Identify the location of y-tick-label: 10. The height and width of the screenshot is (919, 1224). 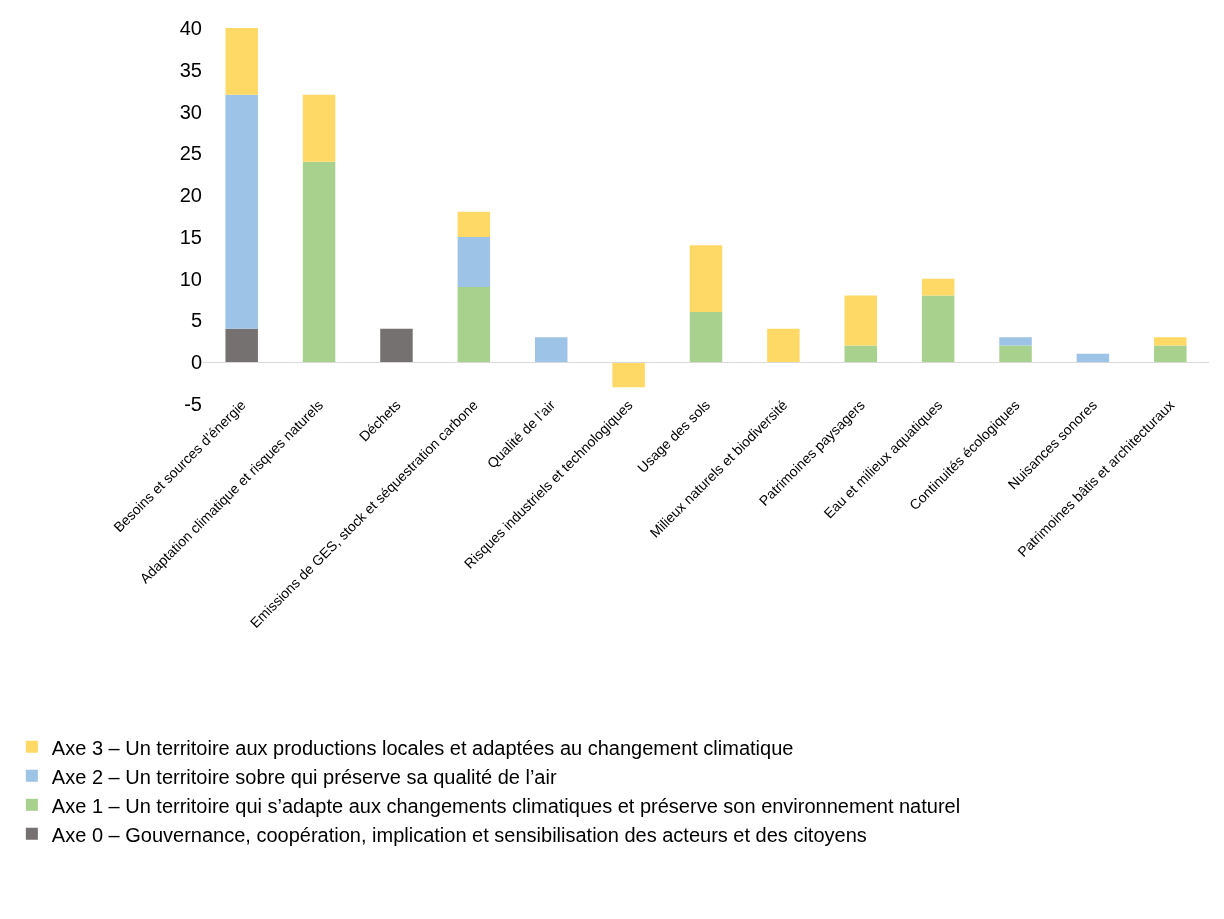
(190, 278).